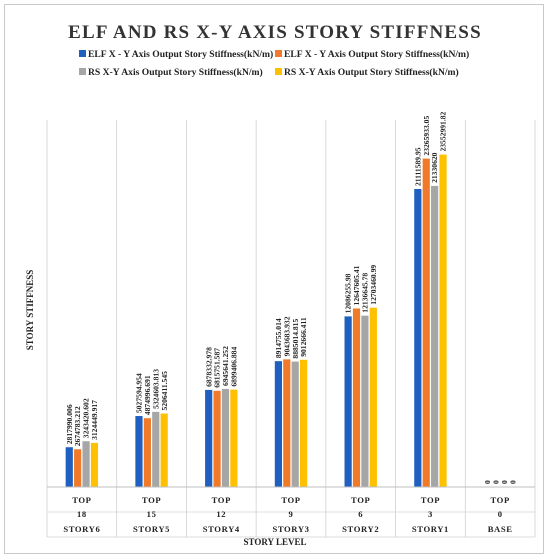 This screenshot has width=550, height=560. What do you see at coordinates (500, 529) in the screenshot?
I see `tick-label-story: BASE` at bounding box center [500, 529].